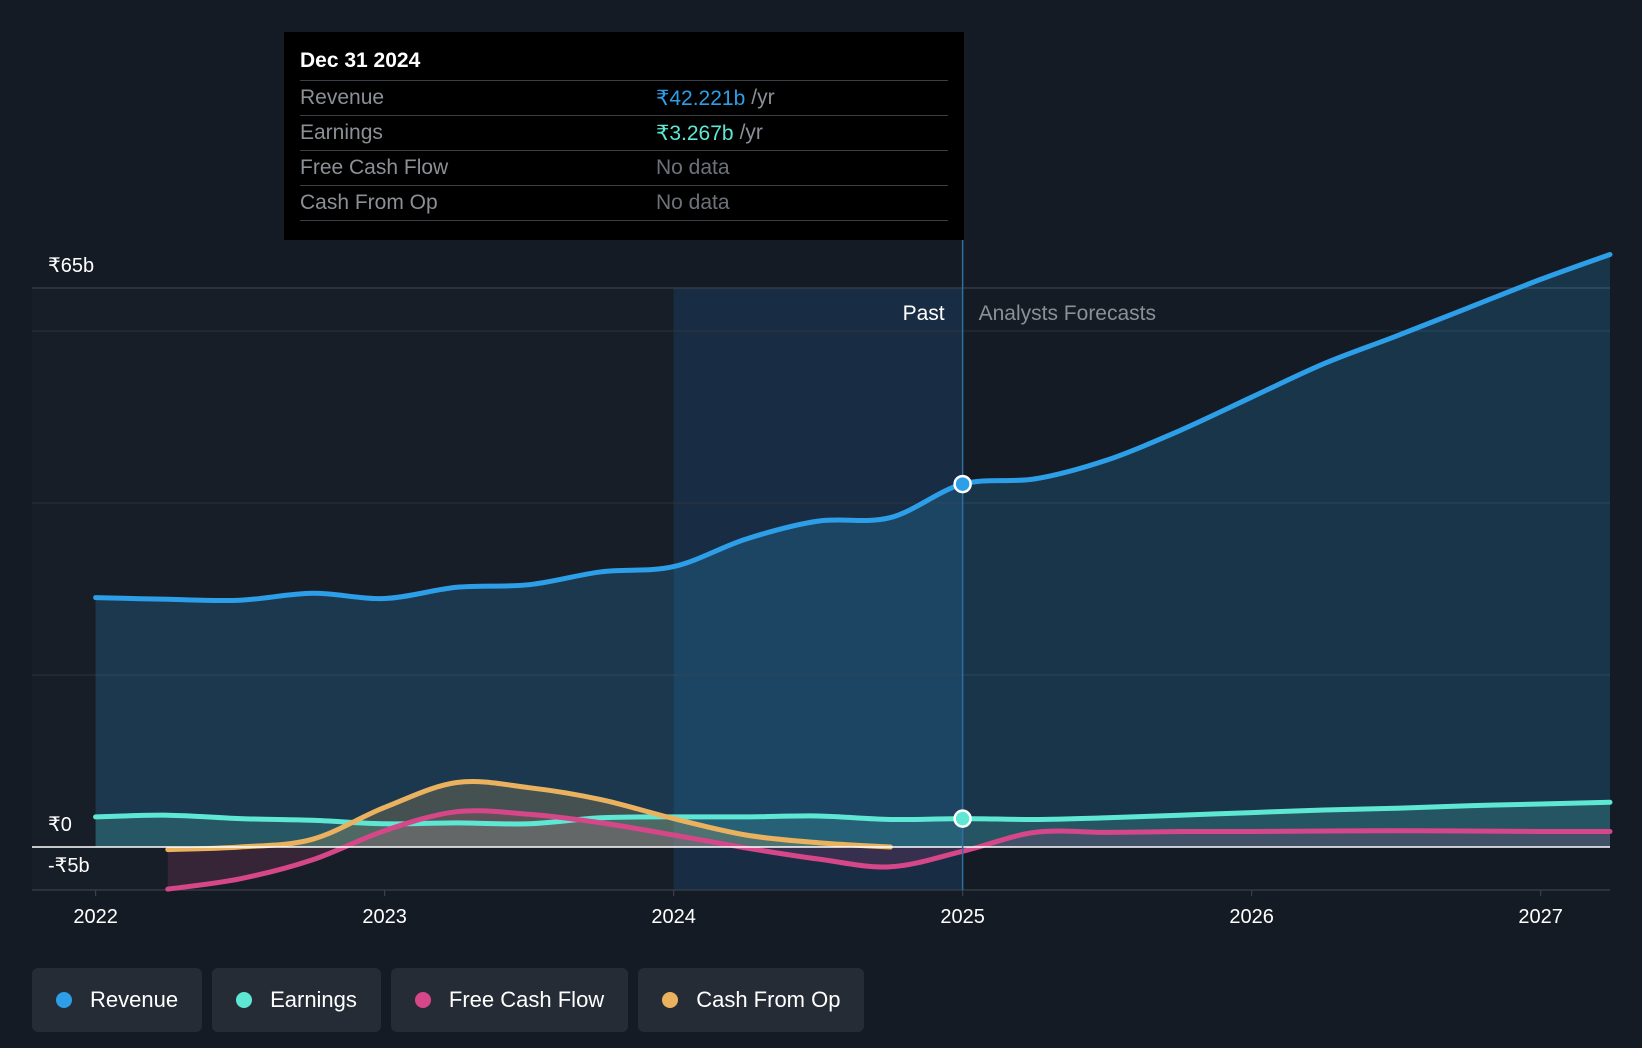 This screenshot has width=1642, height=1048. Describe the element at coordinates (962, 651) in the screenshot. I see `markers` at that location.